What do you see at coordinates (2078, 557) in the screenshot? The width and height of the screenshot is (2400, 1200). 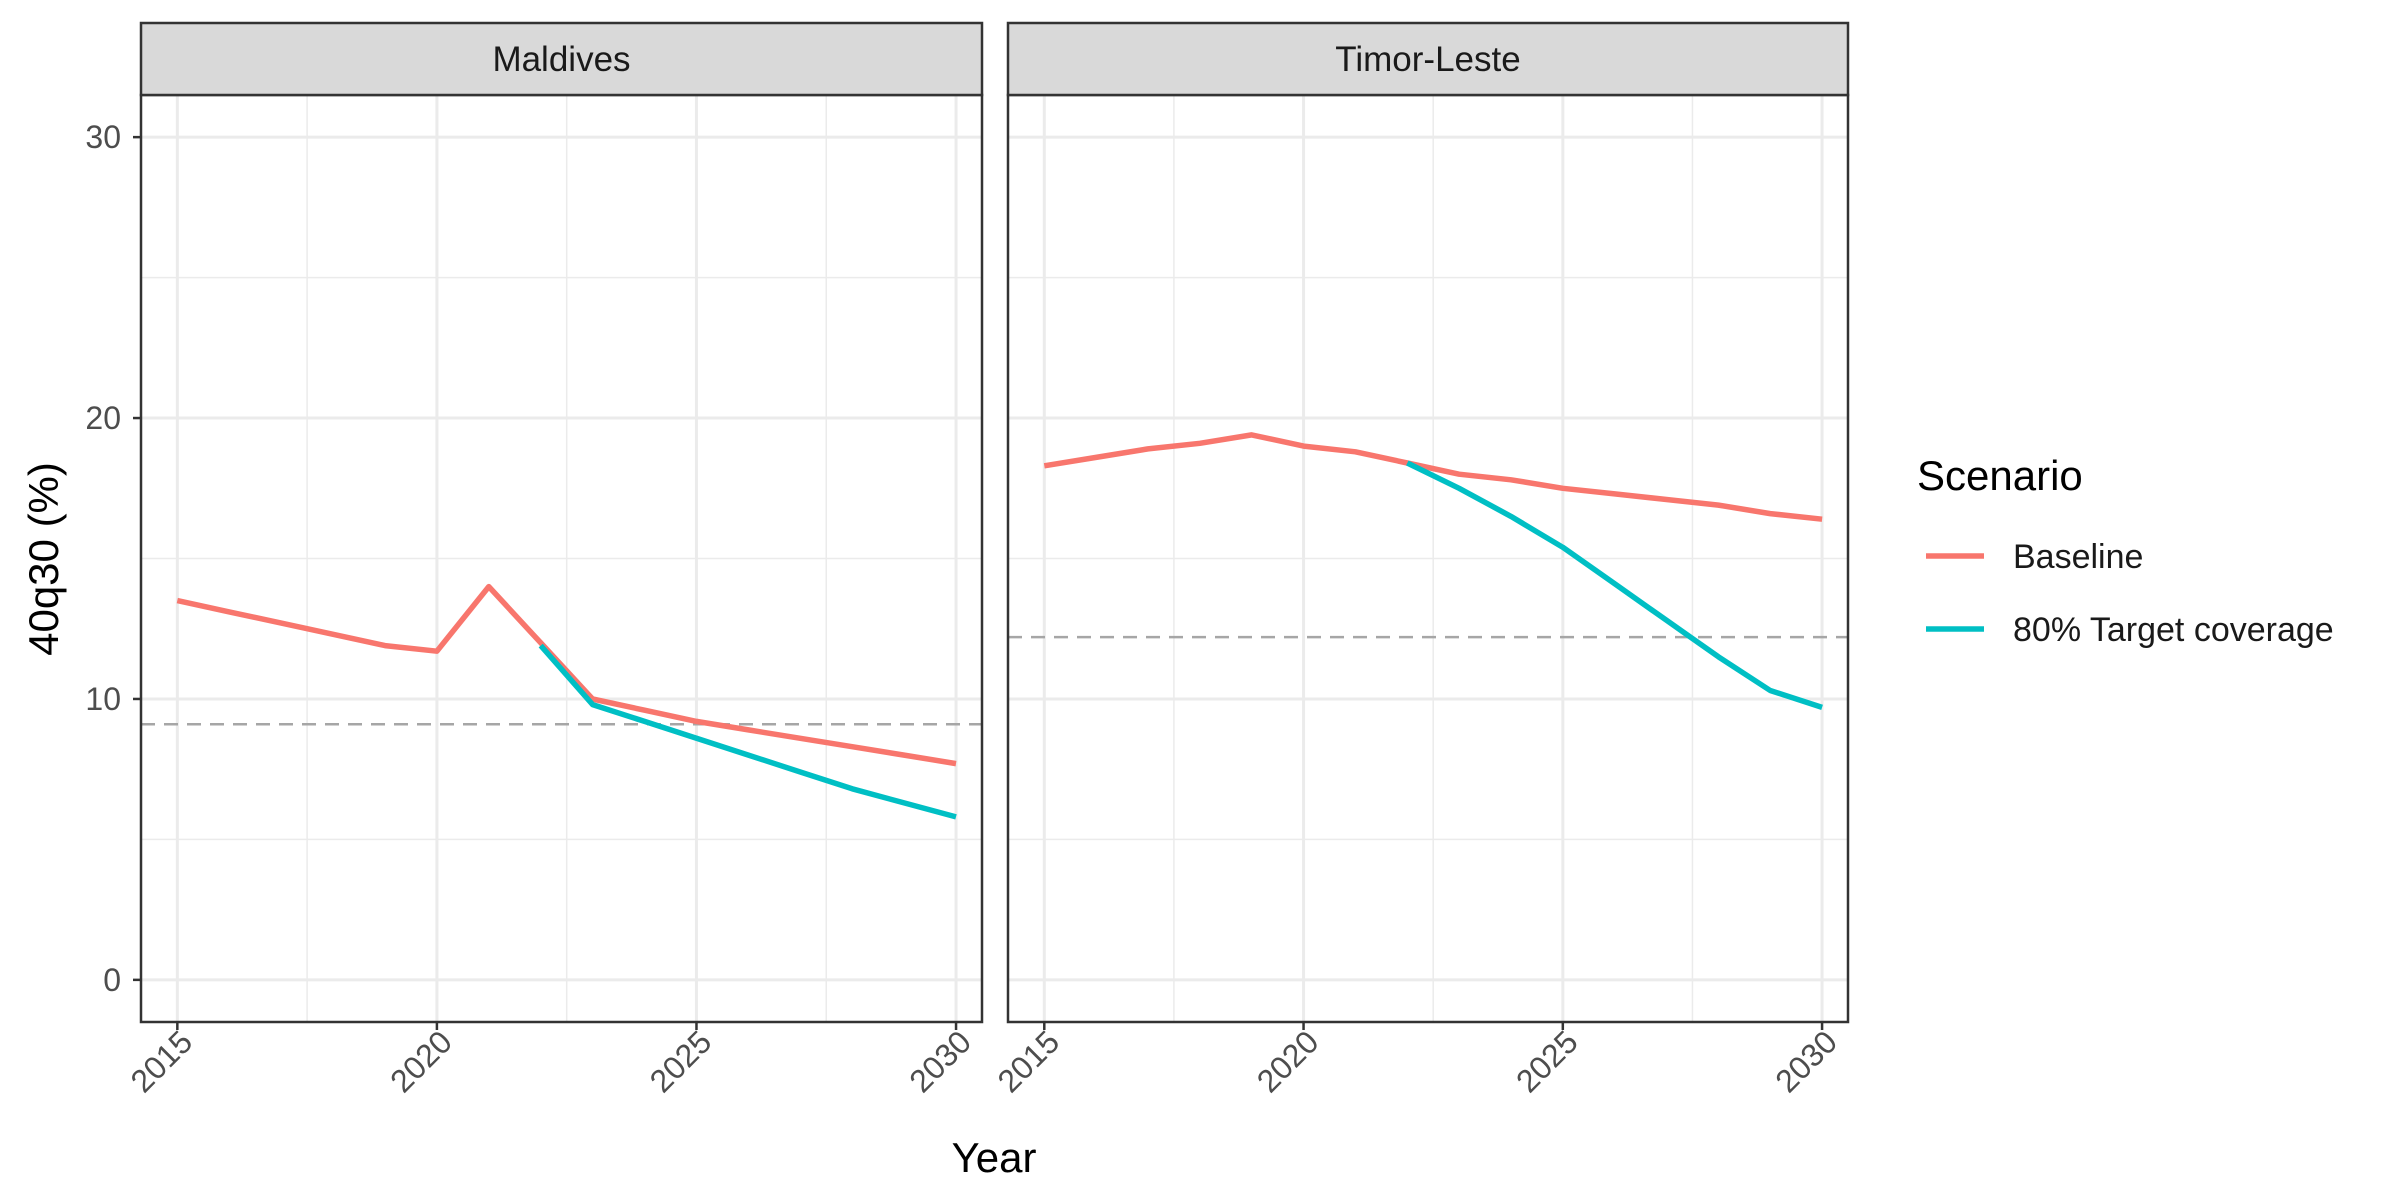 I see `legend-label: Baseline` at bounding box center [2078, 557].